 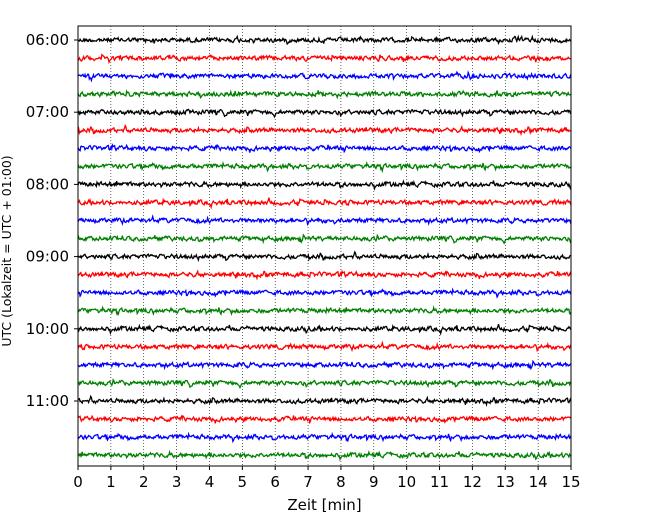 What do you see at coordinates (327, 478) in the screenshot?
I see `x-axis-ticks: 0 1 2 3 4 5 6 7 8 9 10 11 12 13 14 15` at bounding box center [327, 478].